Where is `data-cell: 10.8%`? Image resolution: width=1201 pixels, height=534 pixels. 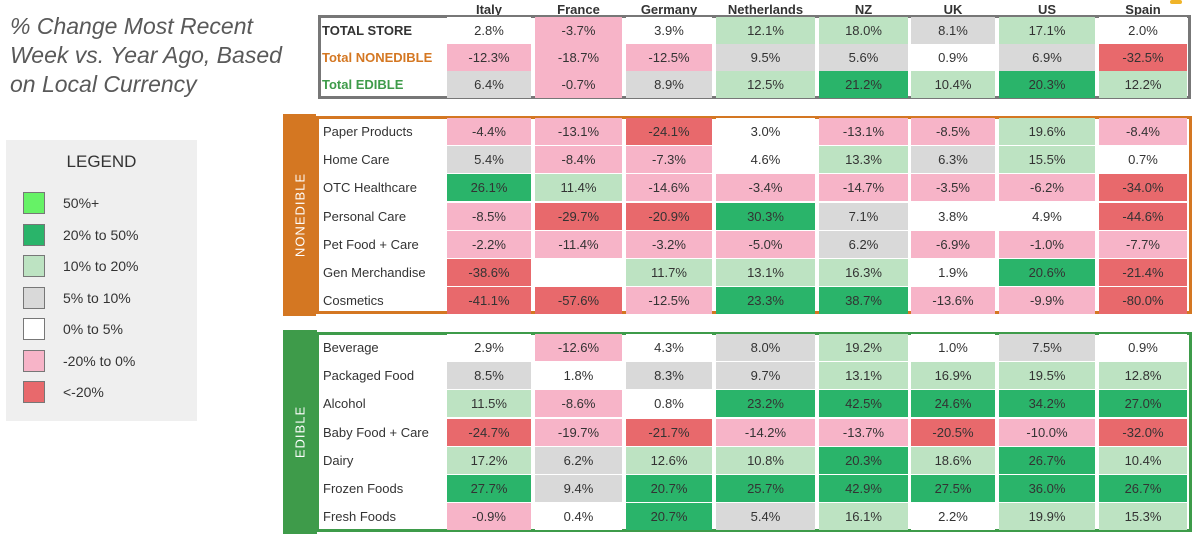 data-cell: 10.8% is located at coordinates (765, 460).